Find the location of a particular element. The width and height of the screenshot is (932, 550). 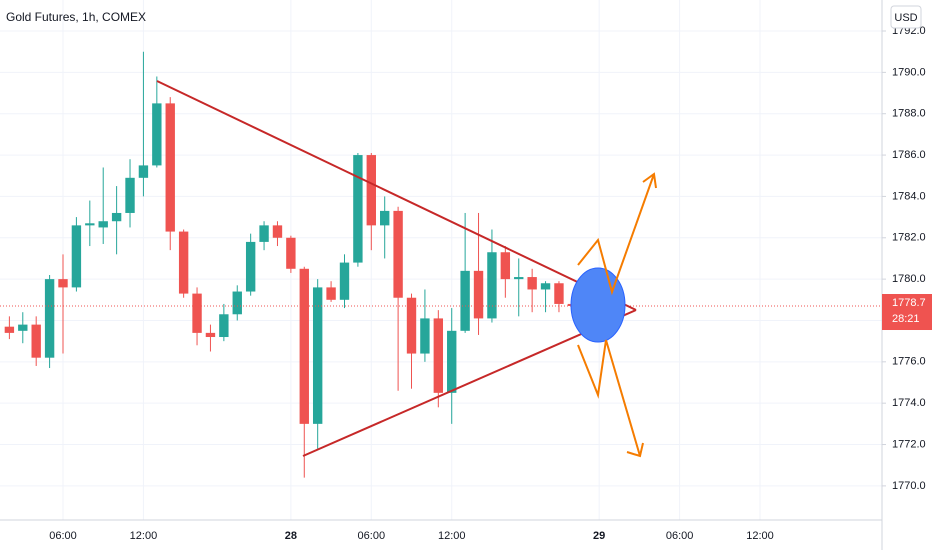

trend-line is located at coordinates (469, 383).